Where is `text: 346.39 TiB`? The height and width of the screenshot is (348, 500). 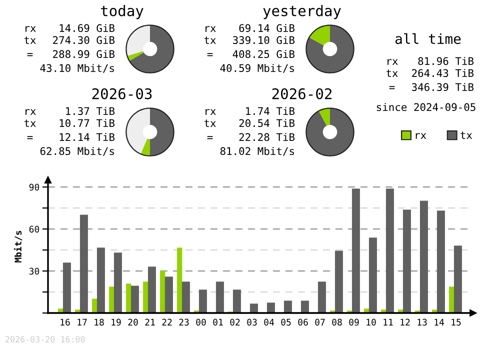 text: 346.39 TiB is located at coordinates (443, 87).